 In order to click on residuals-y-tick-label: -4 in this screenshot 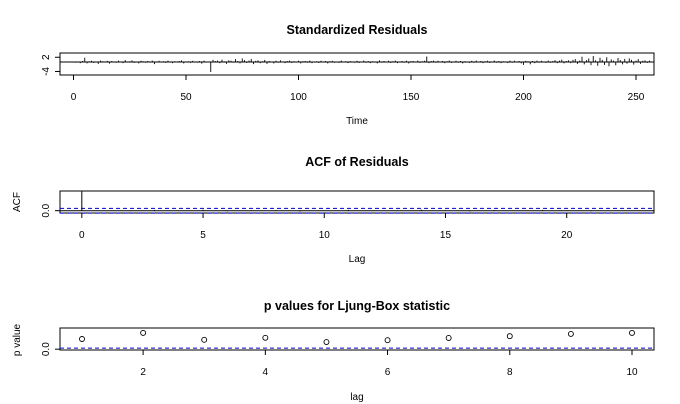, I will do `click(46, 71)`.